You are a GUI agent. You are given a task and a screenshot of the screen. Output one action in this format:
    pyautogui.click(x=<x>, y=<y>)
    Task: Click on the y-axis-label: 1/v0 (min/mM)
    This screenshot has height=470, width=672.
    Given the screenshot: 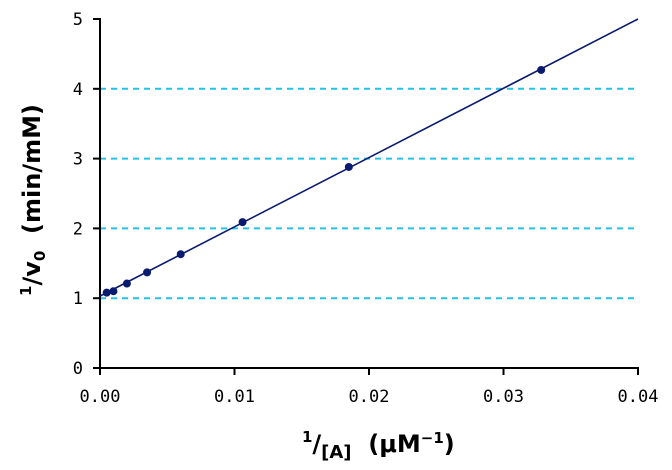 What is the action you would take?
    pyautogui.click(x=33, y=200)
    